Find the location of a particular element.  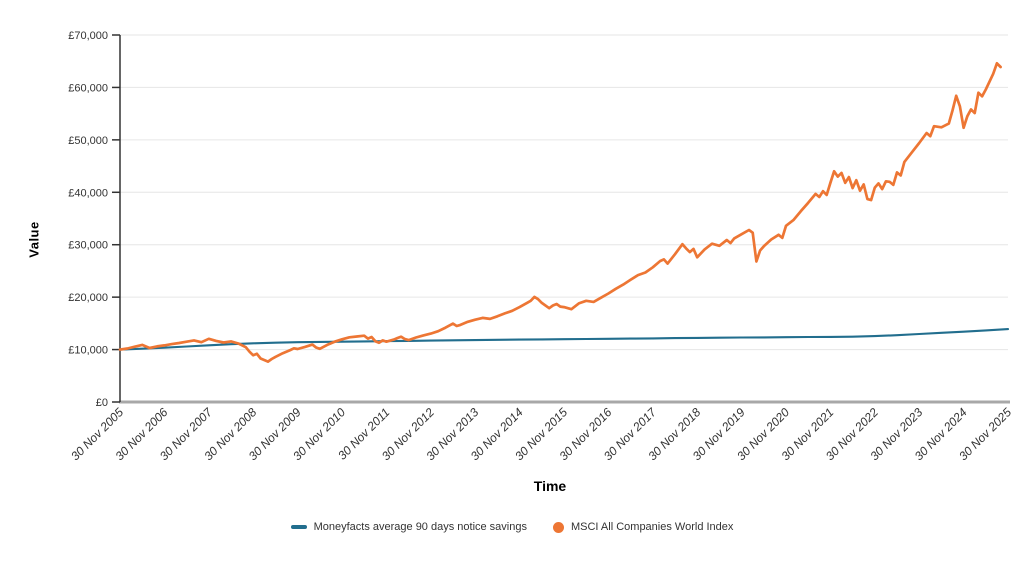

y-axis-title: Value is located at coordinates (34, 239).